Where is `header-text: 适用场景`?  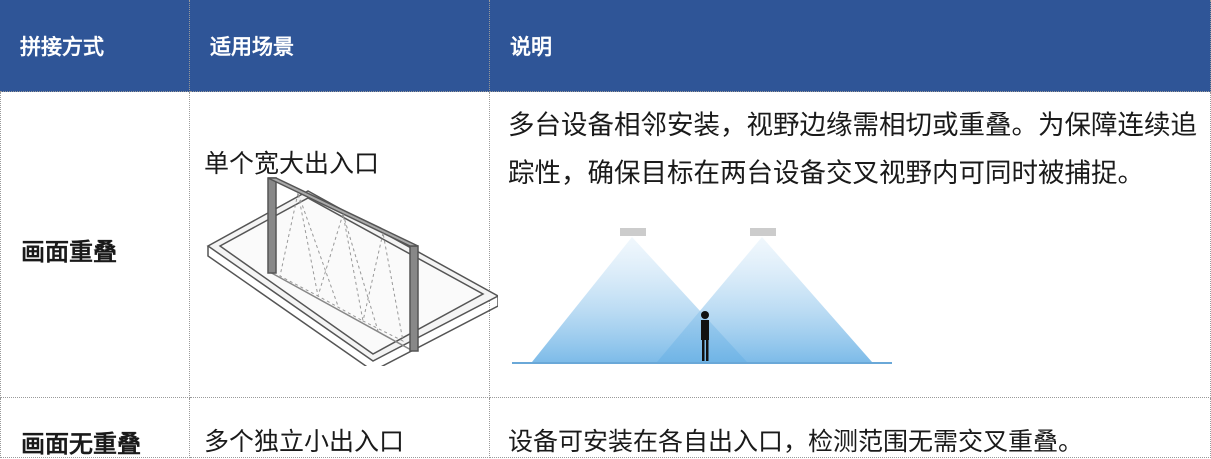 header-text: 适用场景 is located at coordinates (252, 46).